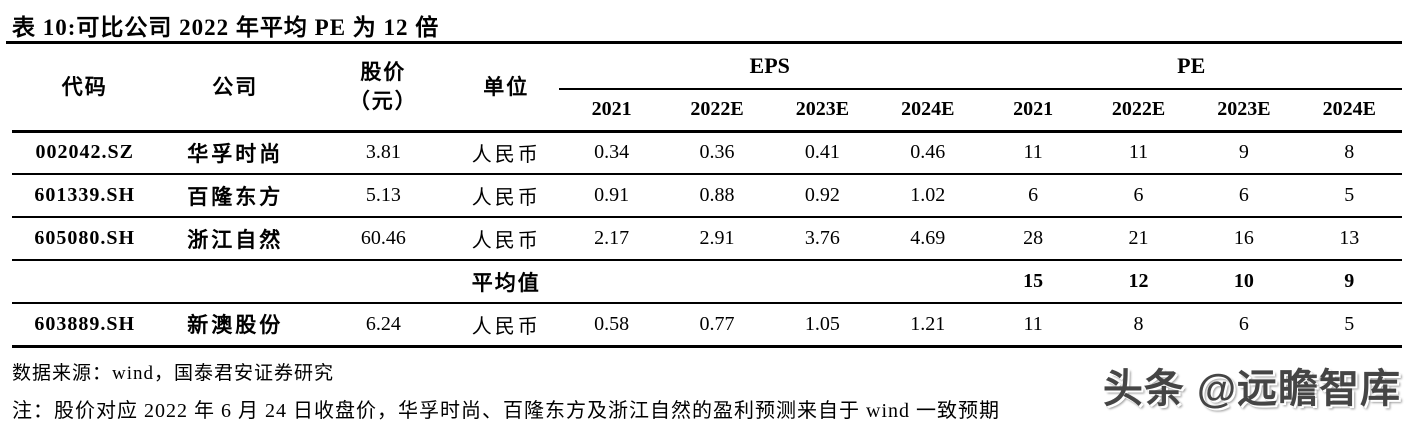 The width and height of the screenshot is (1407, 427). What do you see at coordinates (717, 152) in the screenshot?
I see `cell-eps-2022e: 0.36` at bounding box center [717, 152].